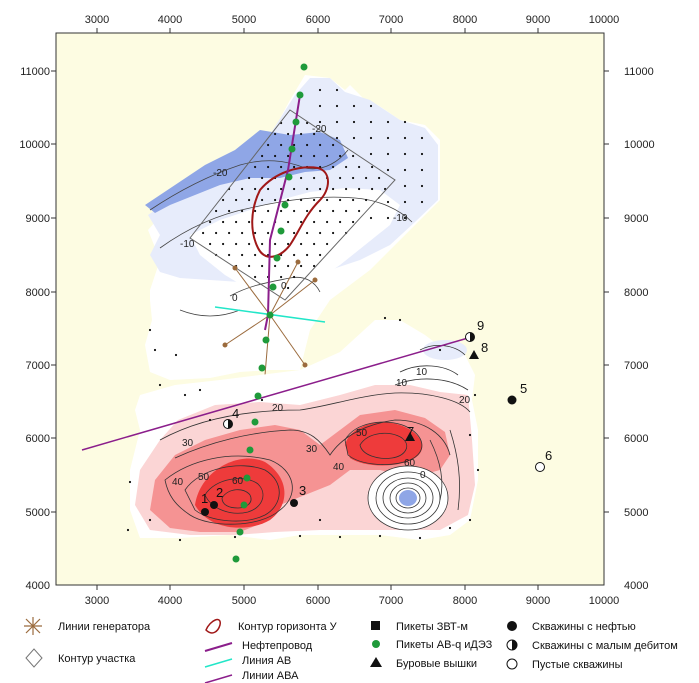 Image resolution: width=699 pixels, height=683 pixels. I want to click on well-label: 1, so click(204, 498).